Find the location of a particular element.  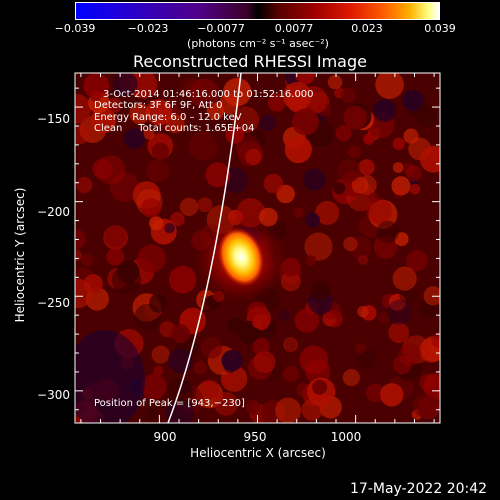

peak-position-label: Position of Peak = [943,−230] is located at coordinates (169, 403).